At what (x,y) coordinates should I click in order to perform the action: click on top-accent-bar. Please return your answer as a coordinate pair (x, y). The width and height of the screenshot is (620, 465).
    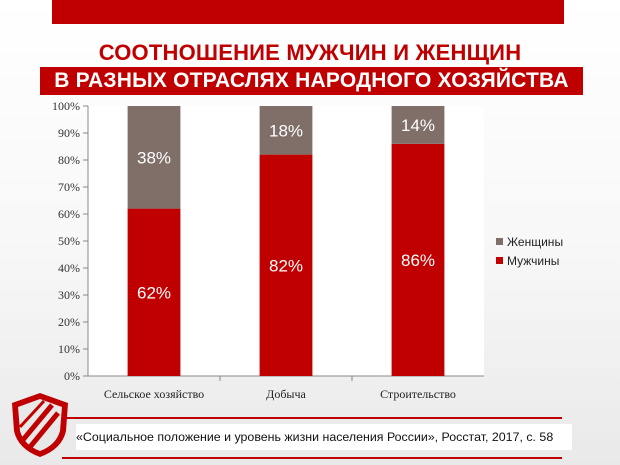
    Looking at the image, I should click on (308, 12).